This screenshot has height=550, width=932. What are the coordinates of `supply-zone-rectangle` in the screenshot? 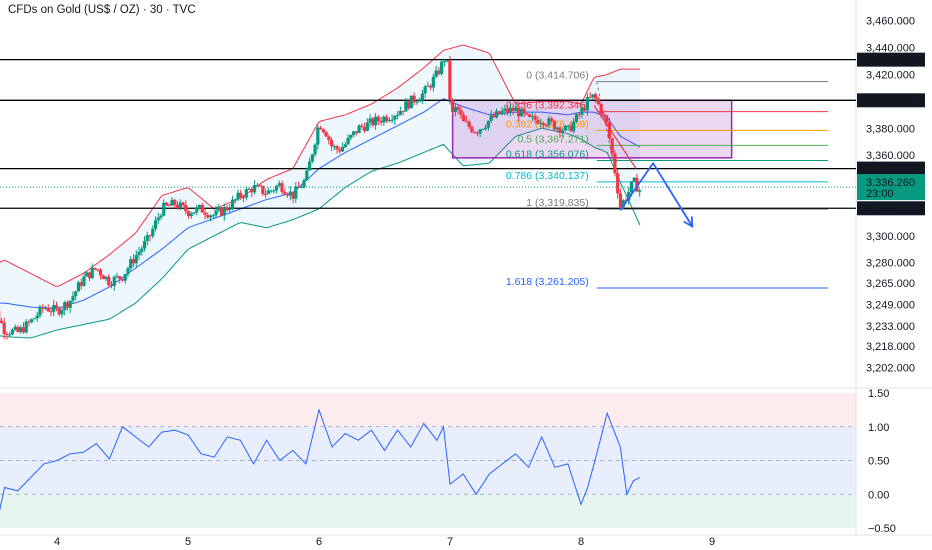 It's located at (592, 129).